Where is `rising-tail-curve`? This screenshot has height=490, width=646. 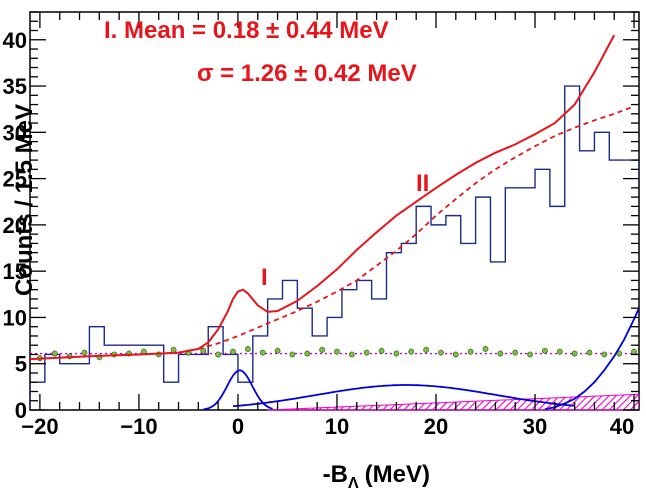
rising-tail-curve is located at coordinates (591, 358).